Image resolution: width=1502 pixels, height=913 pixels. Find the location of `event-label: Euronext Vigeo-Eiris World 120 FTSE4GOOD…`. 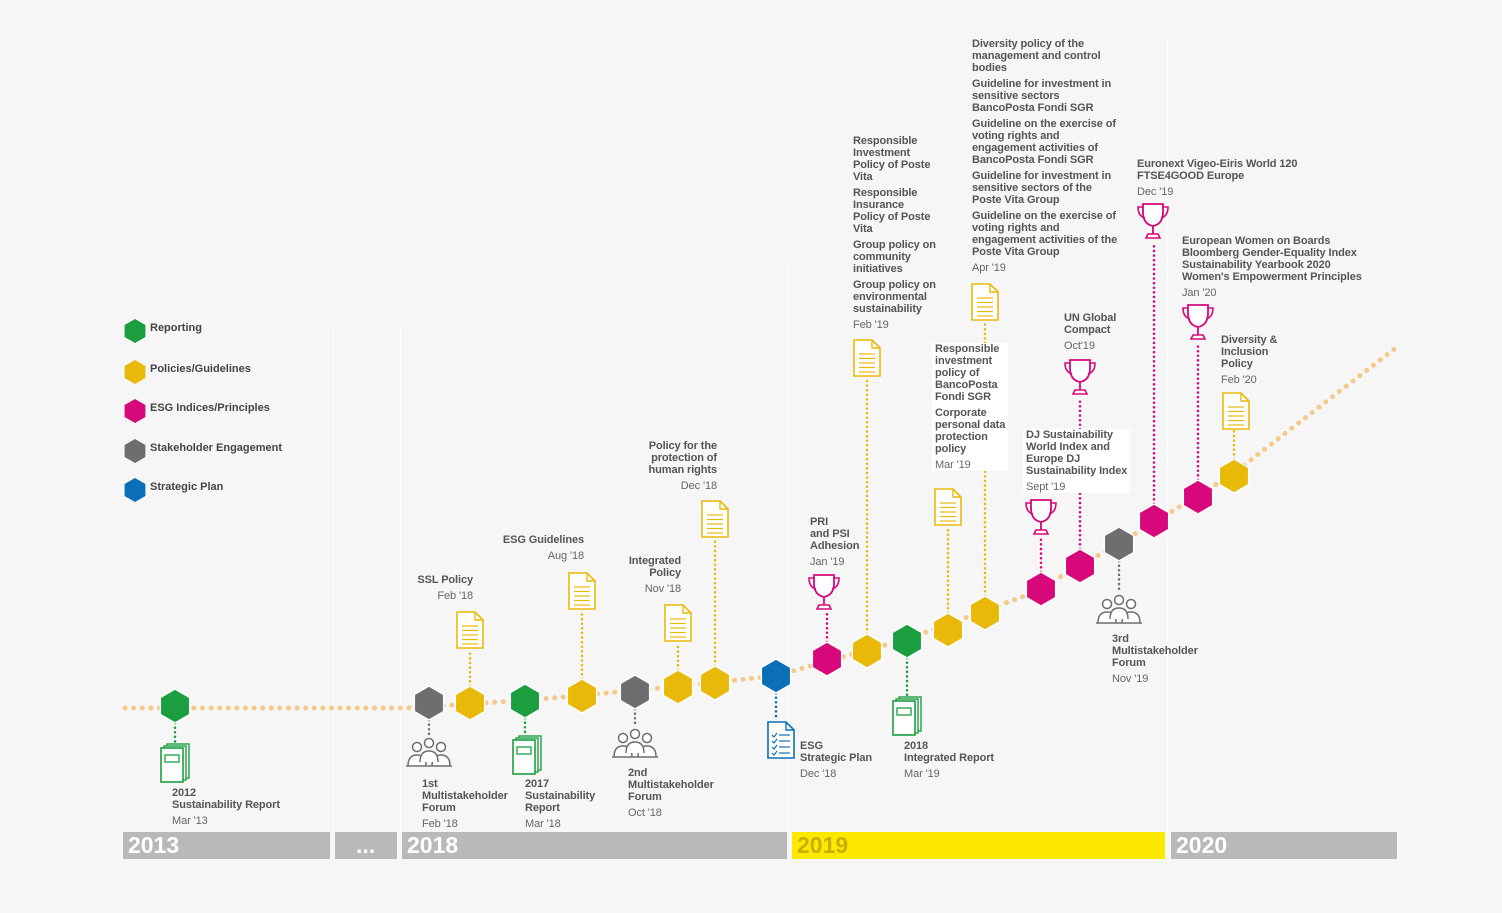

event-label: Euronext Vigeo-Eiris World 120 FTSE4GOOD… is located at coordinates (1217, 178).